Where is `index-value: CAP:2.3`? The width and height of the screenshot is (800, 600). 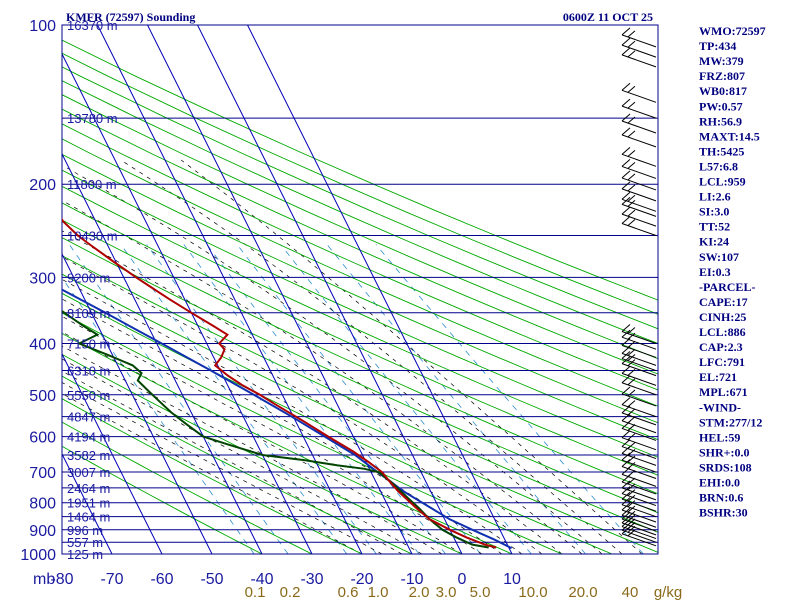
index-value: CAP:2.3 is located at coordinates (721, 347).